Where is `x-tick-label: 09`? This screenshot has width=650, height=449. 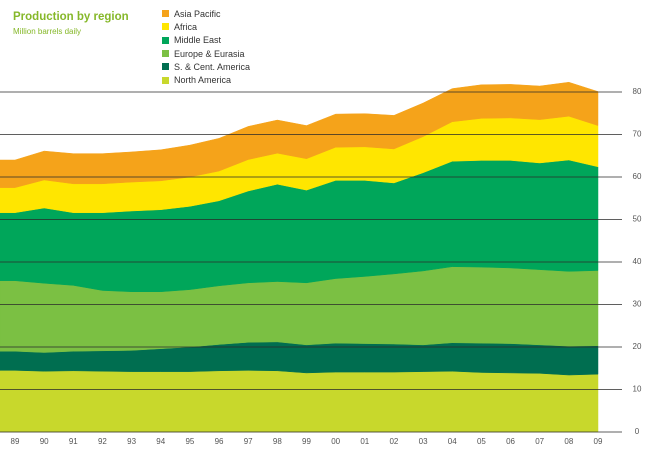 x-tick-label: 09 is located at coordinates (598, 441).